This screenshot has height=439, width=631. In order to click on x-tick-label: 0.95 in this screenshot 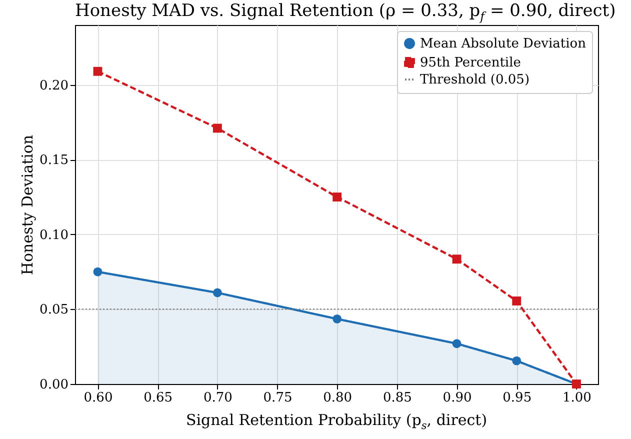, I will do `click(517, 398)`.